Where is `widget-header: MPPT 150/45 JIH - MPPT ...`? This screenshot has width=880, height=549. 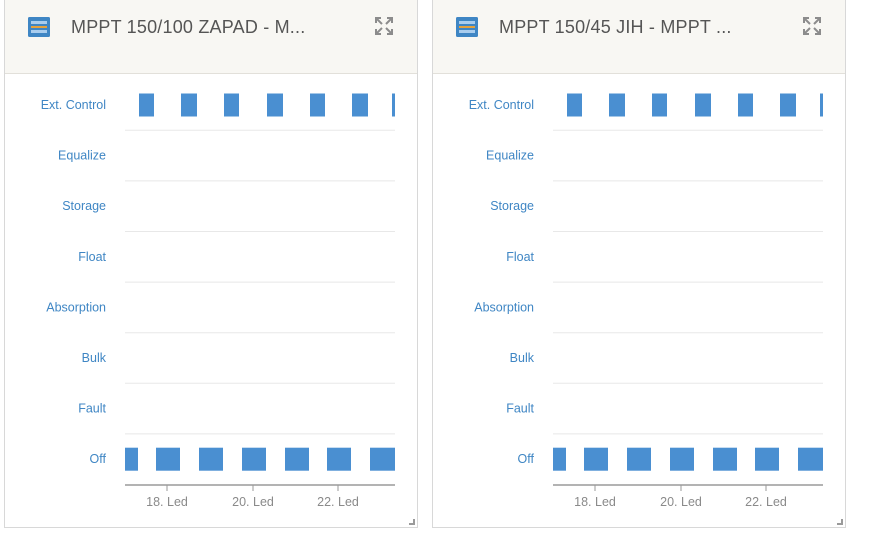
widget-header: MPPT 150/45 JIH - MPPT ... is located at coordinates (639, 37).